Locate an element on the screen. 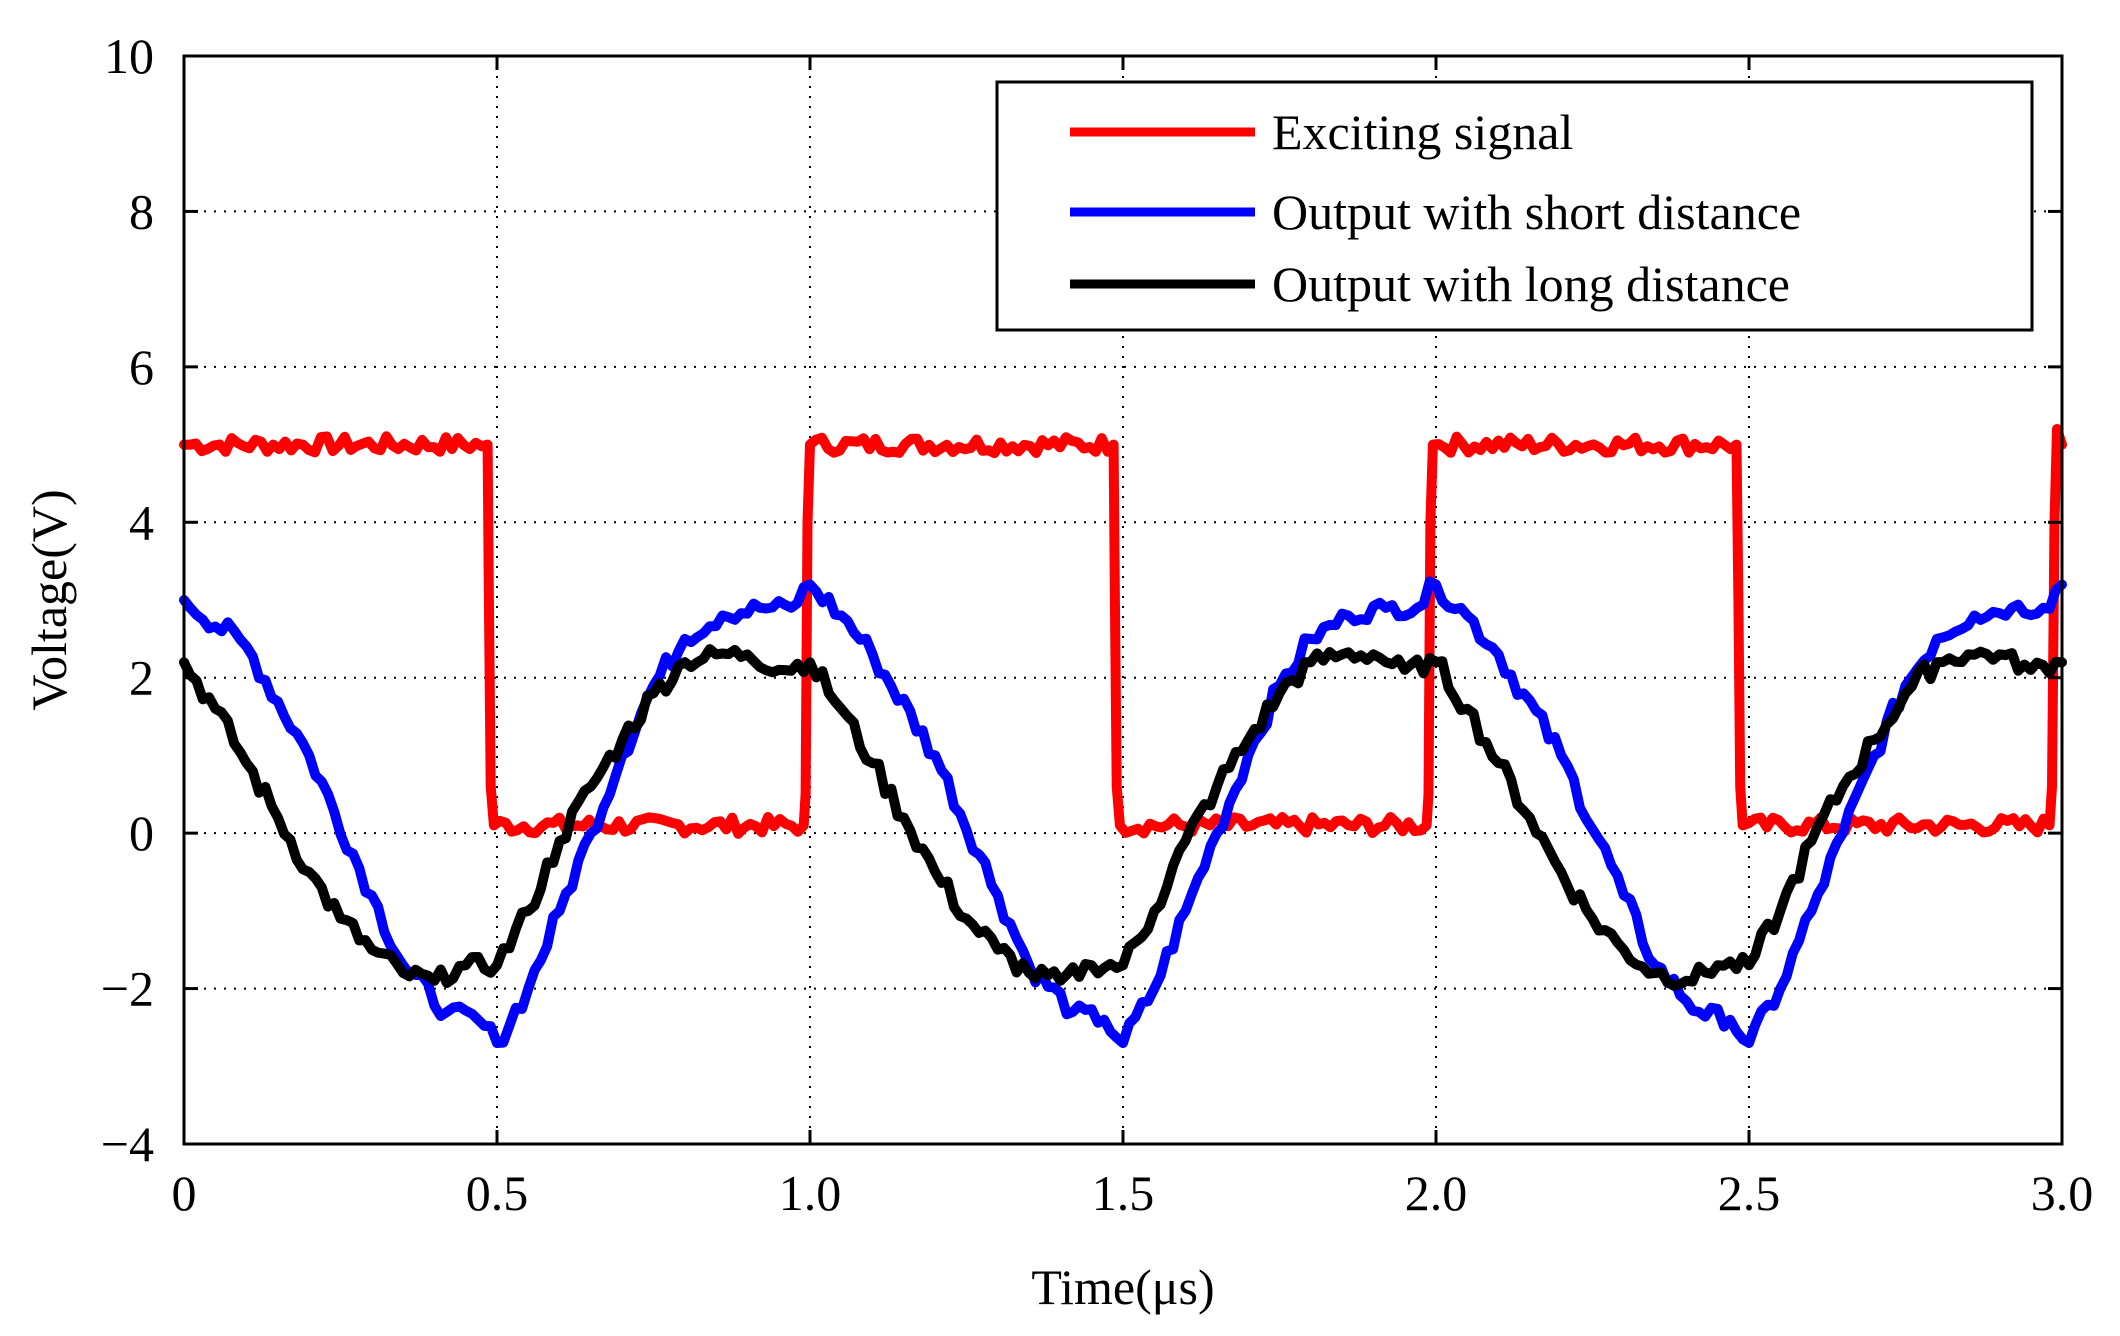 This screenshot has height=1336, width=2120. x-tick-label: 0.5 is located at coordinates (497, 1193).